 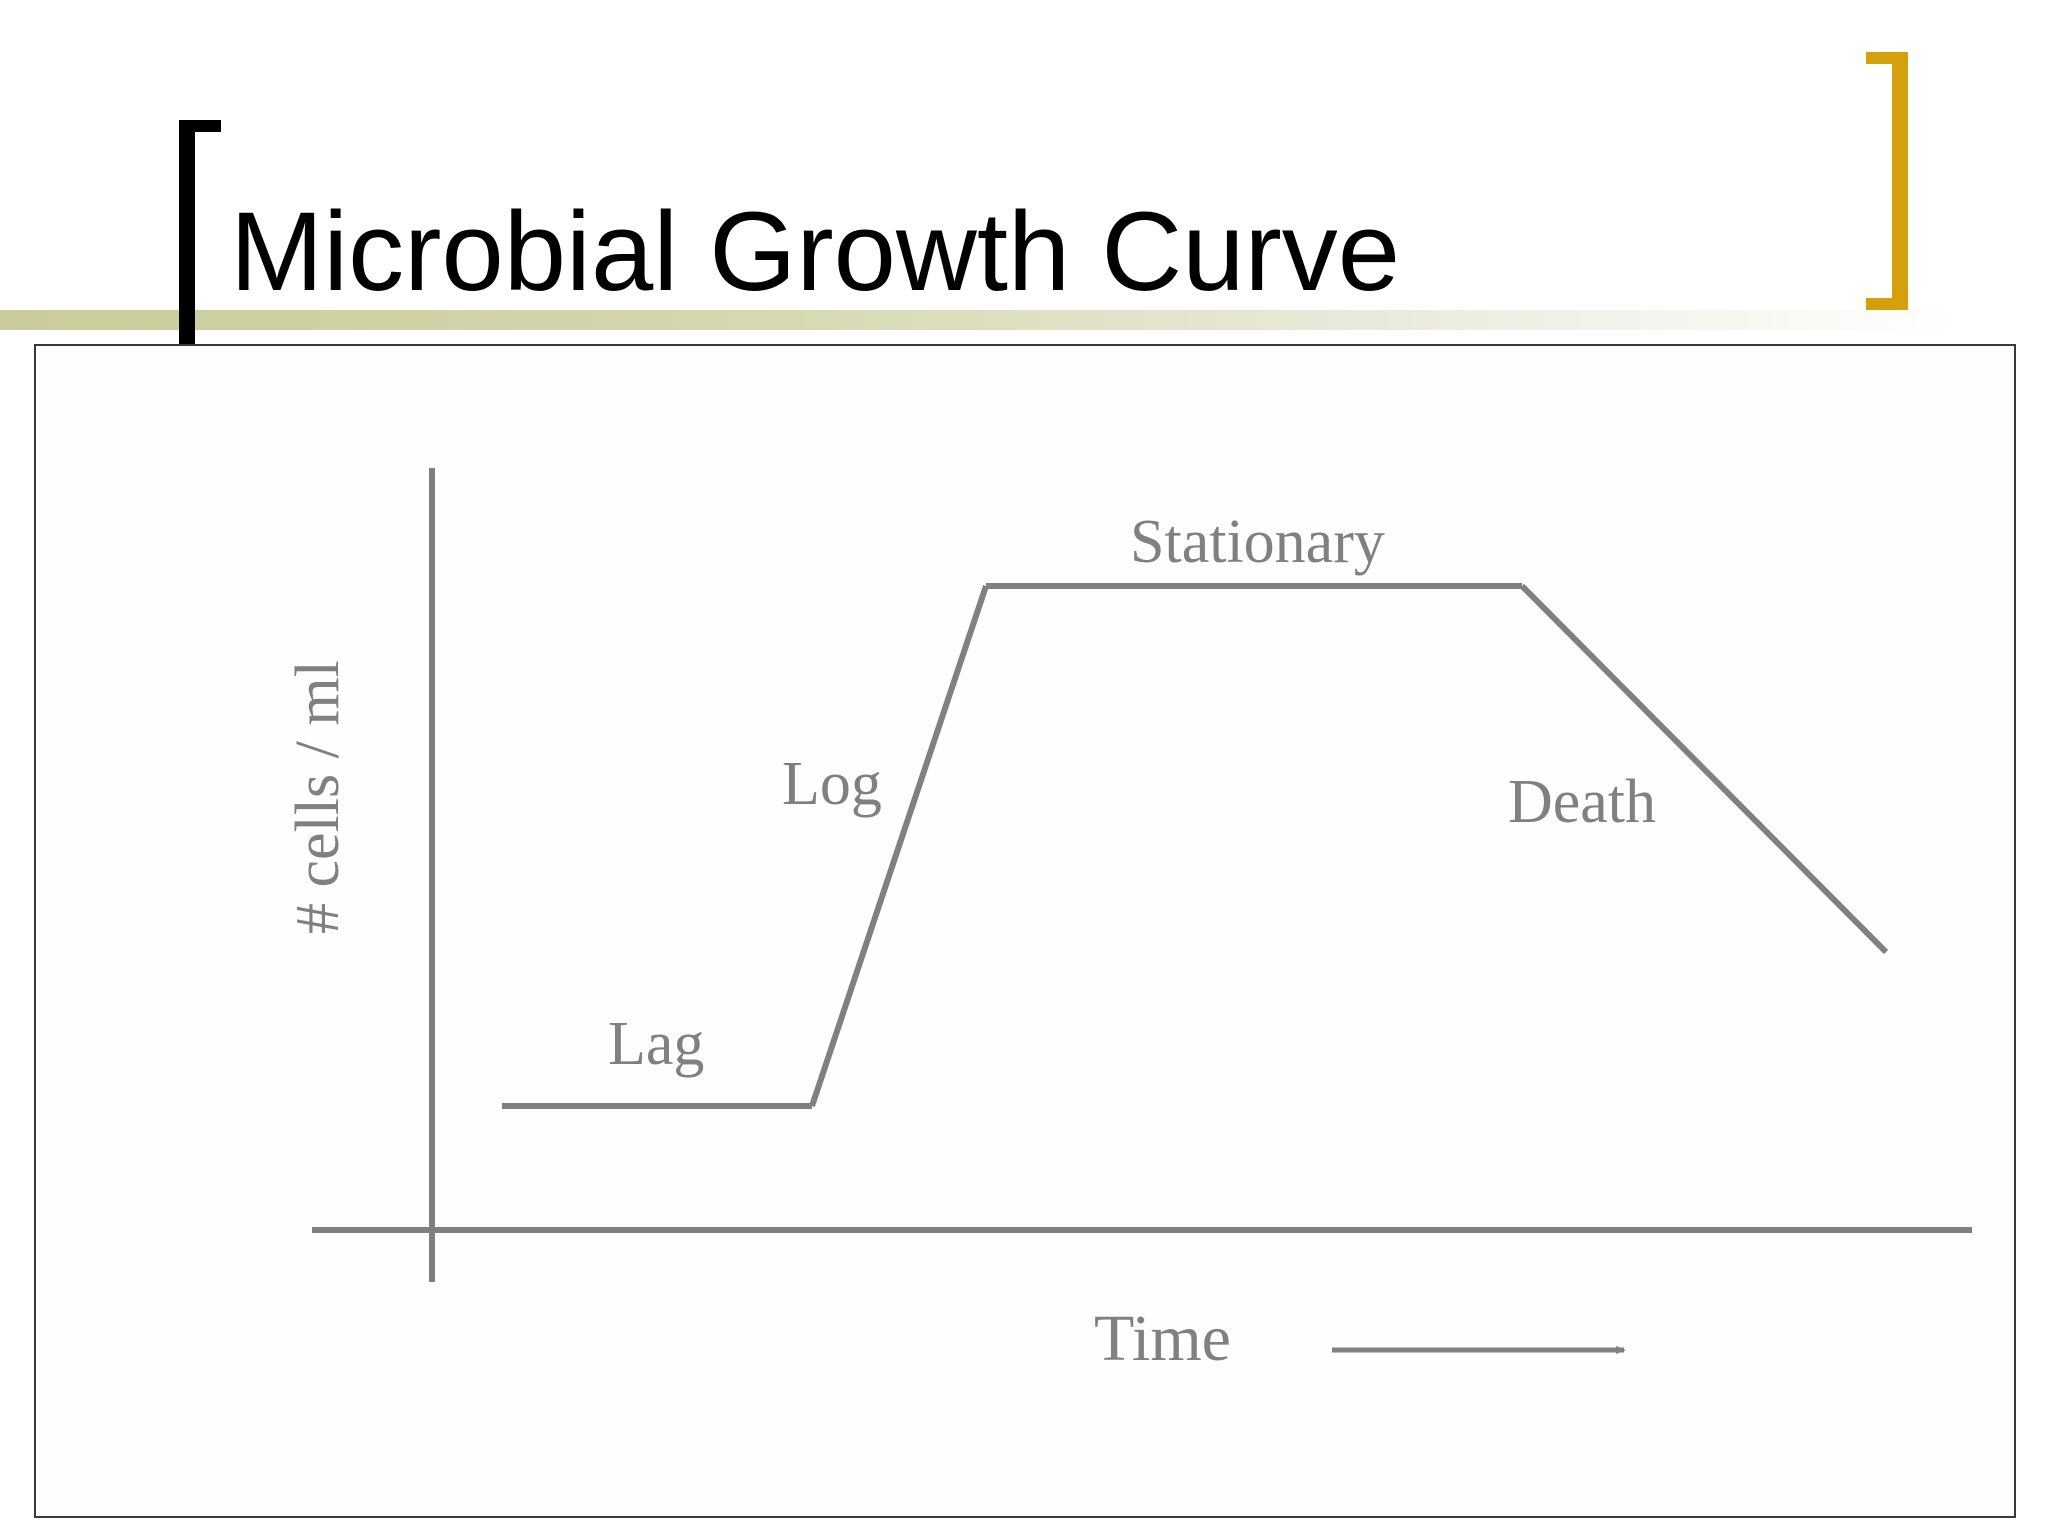 What do you see at coordinates (318, 797) in the screenshot?
I see `y-axis-label: # cells / ml` at bounding box center [318, 797].